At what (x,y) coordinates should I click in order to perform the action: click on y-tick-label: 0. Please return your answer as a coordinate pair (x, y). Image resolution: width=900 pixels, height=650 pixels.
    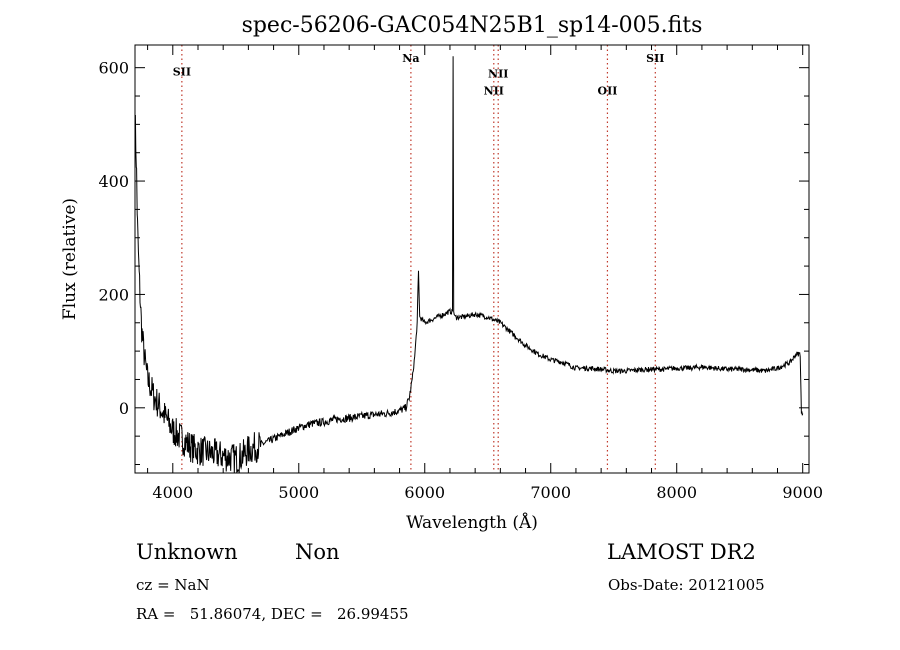
    Looking at the image, I should click on (124, 408).